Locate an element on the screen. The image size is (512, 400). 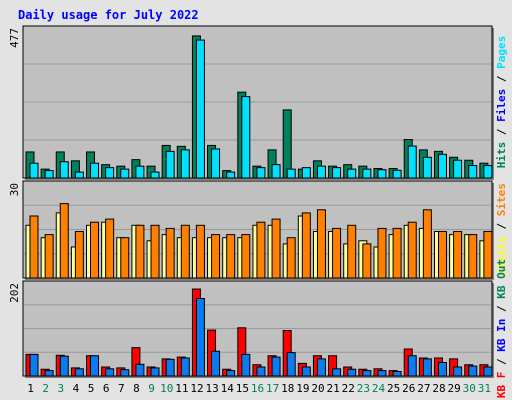
x-tick-label-day-22: 22 is located at coordinates (348, 388).